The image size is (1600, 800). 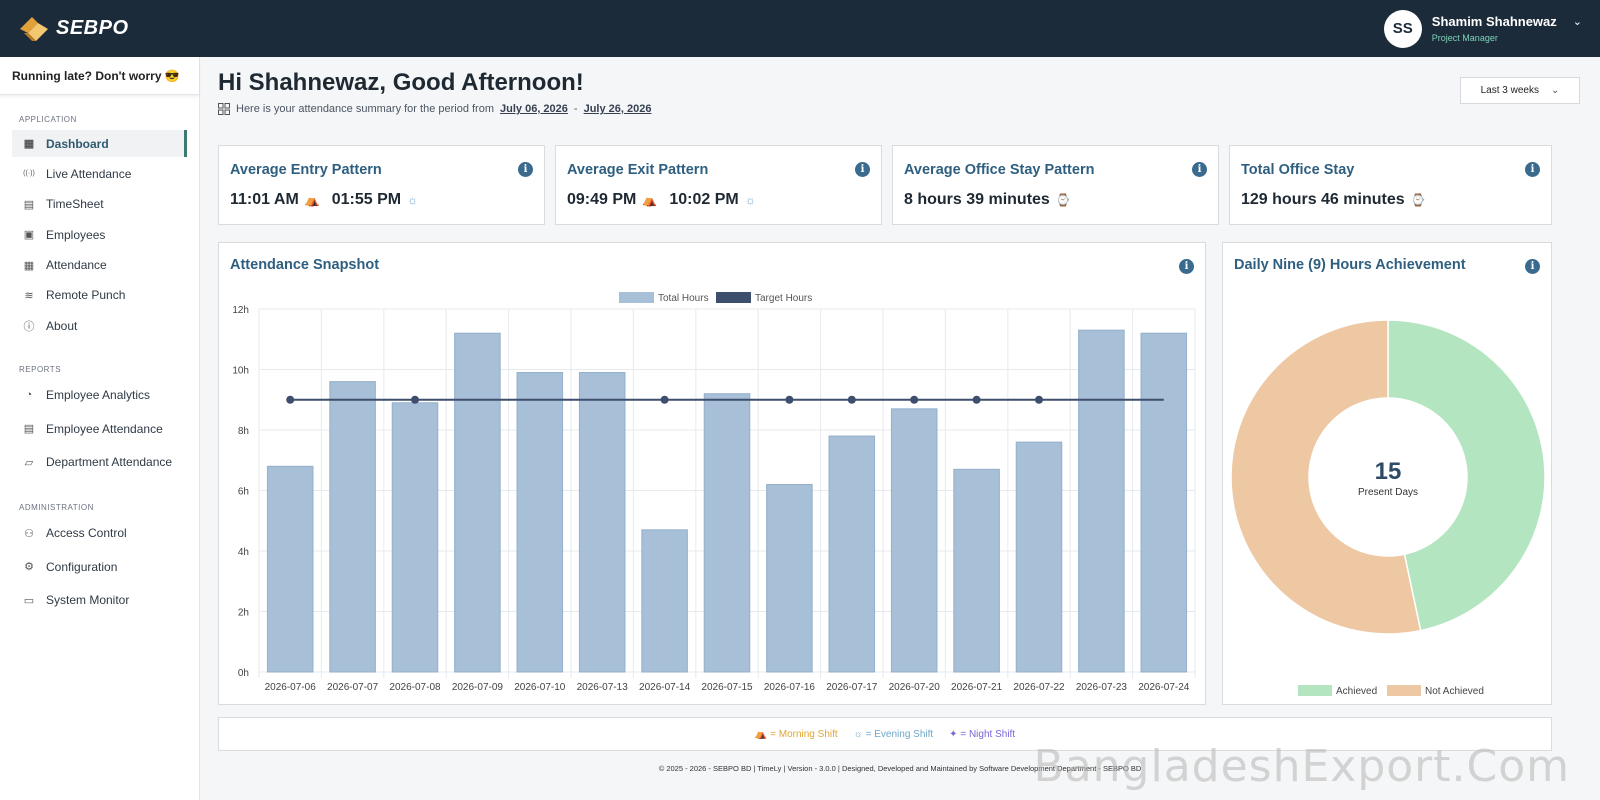 What do you see at coordinates (99, 395) in the screenshot?
I see `sidebar-item-employee-analytics: ◔ Employee Analytics` at bounding box center [99, 395].